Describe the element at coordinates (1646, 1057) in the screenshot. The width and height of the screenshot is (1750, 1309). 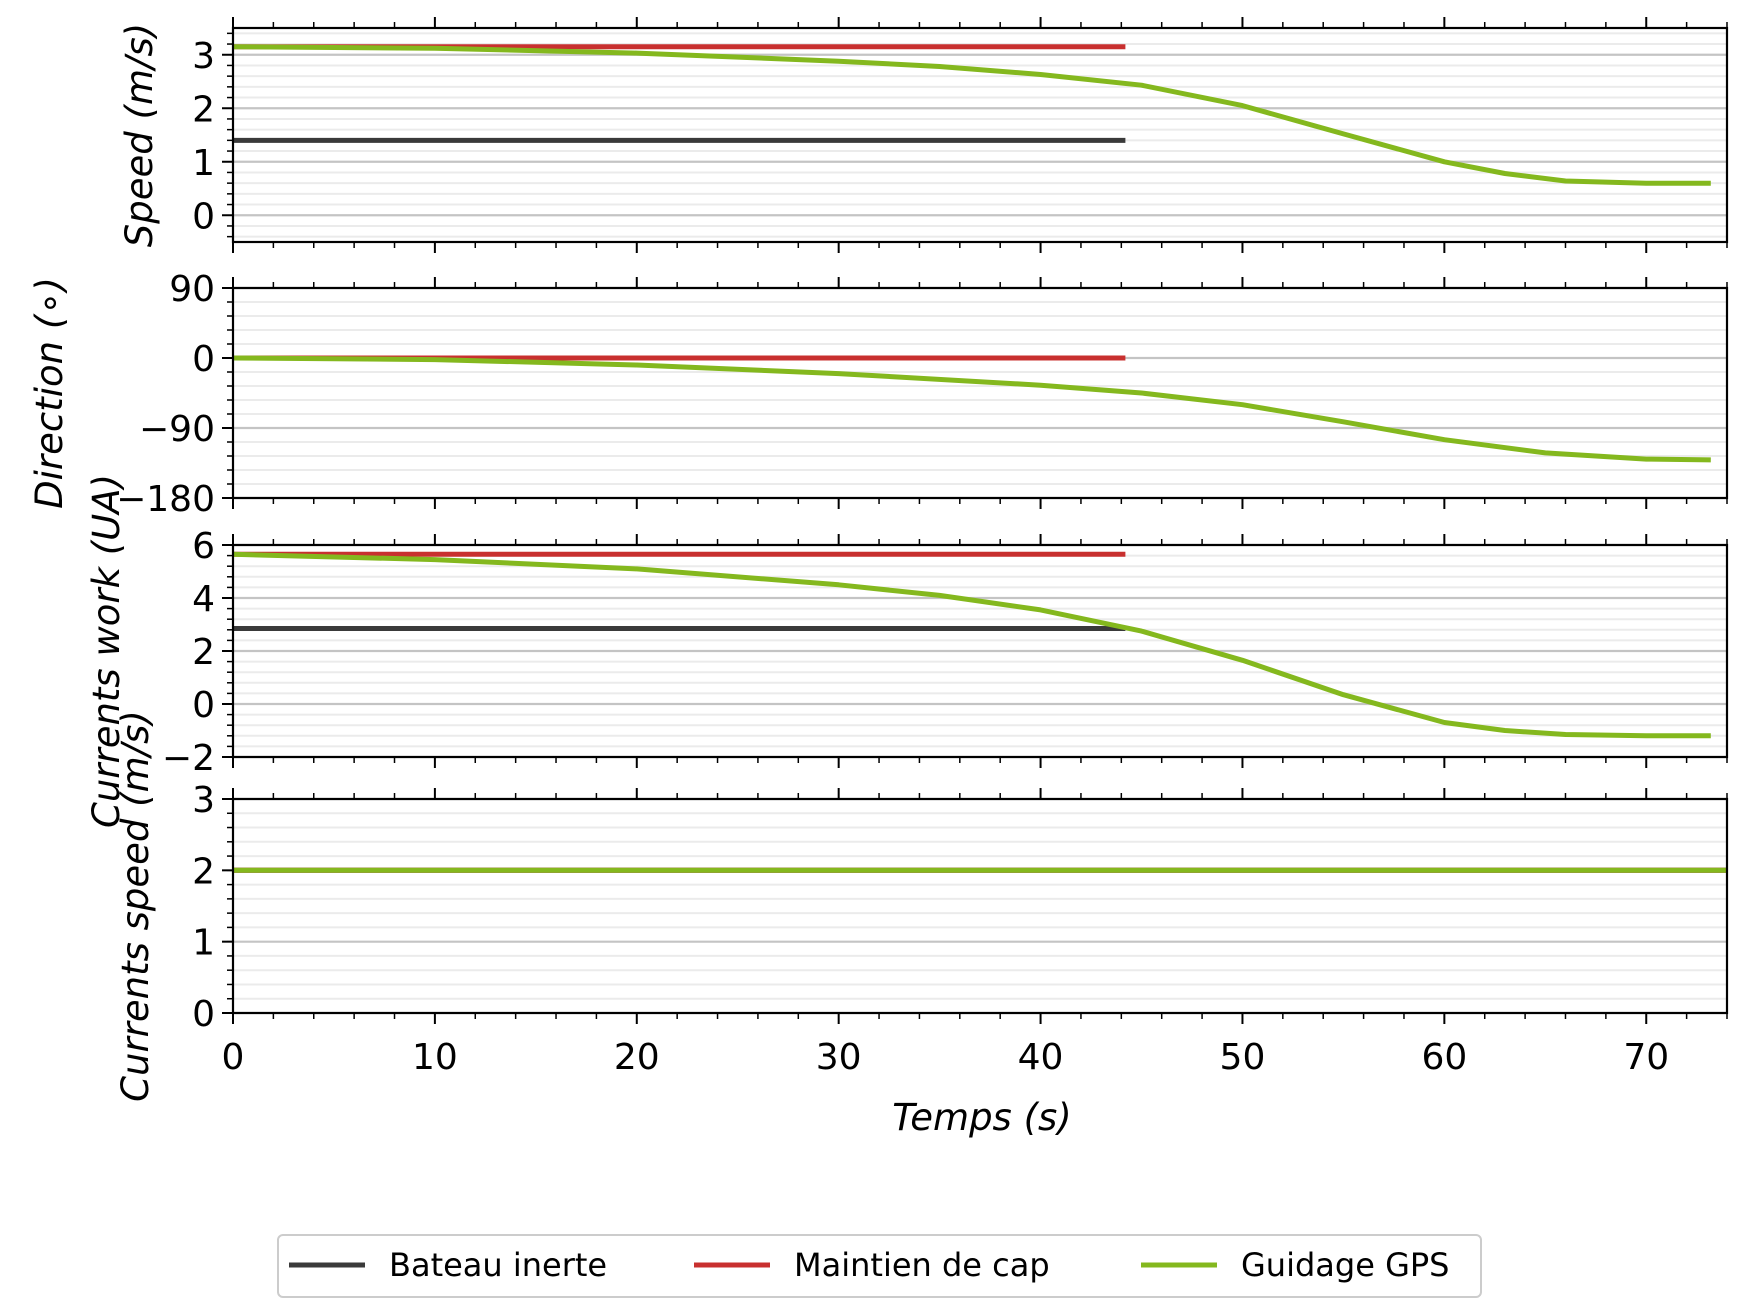
I see `x-tick-label: 70` at that location.